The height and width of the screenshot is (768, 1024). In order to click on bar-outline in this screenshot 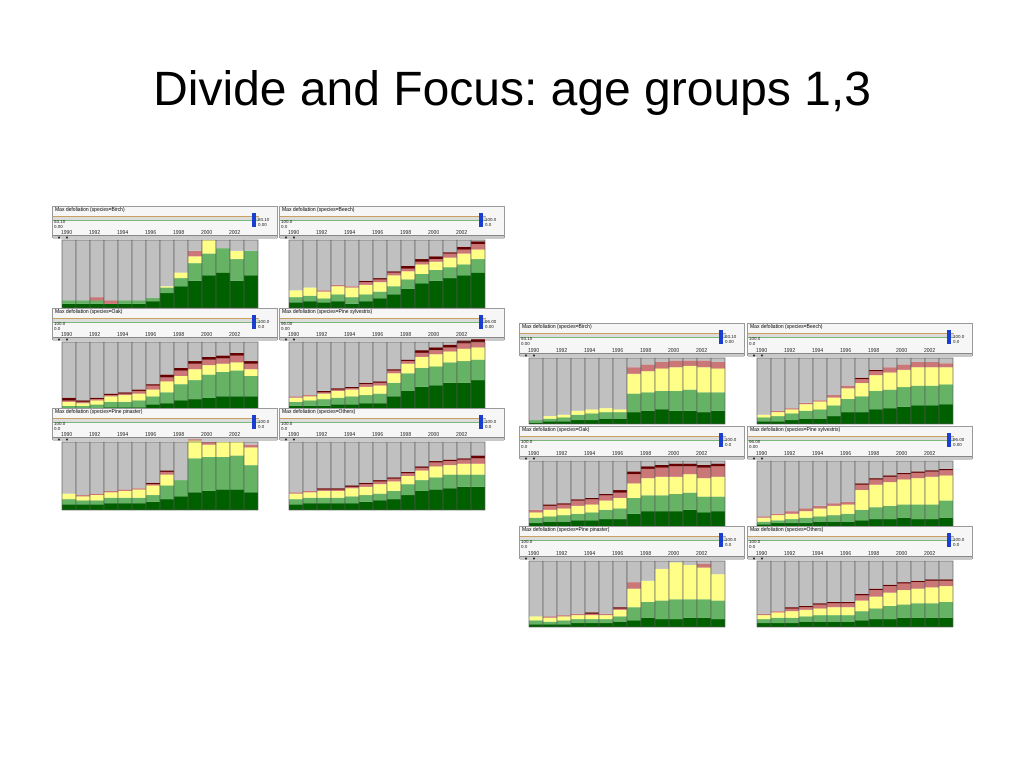, I will do `click(478, 476)`.